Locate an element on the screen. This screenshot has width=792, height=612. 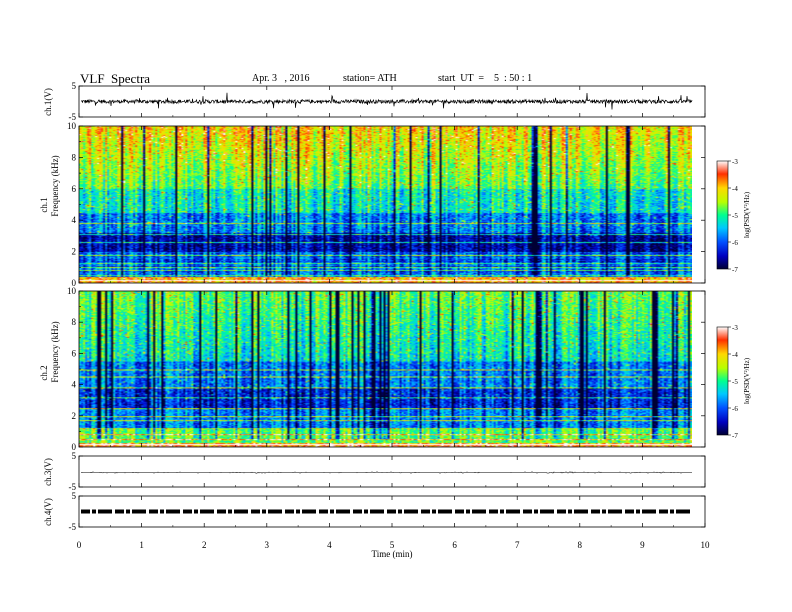
ch1-waveform is located at coordinates (386, 101).